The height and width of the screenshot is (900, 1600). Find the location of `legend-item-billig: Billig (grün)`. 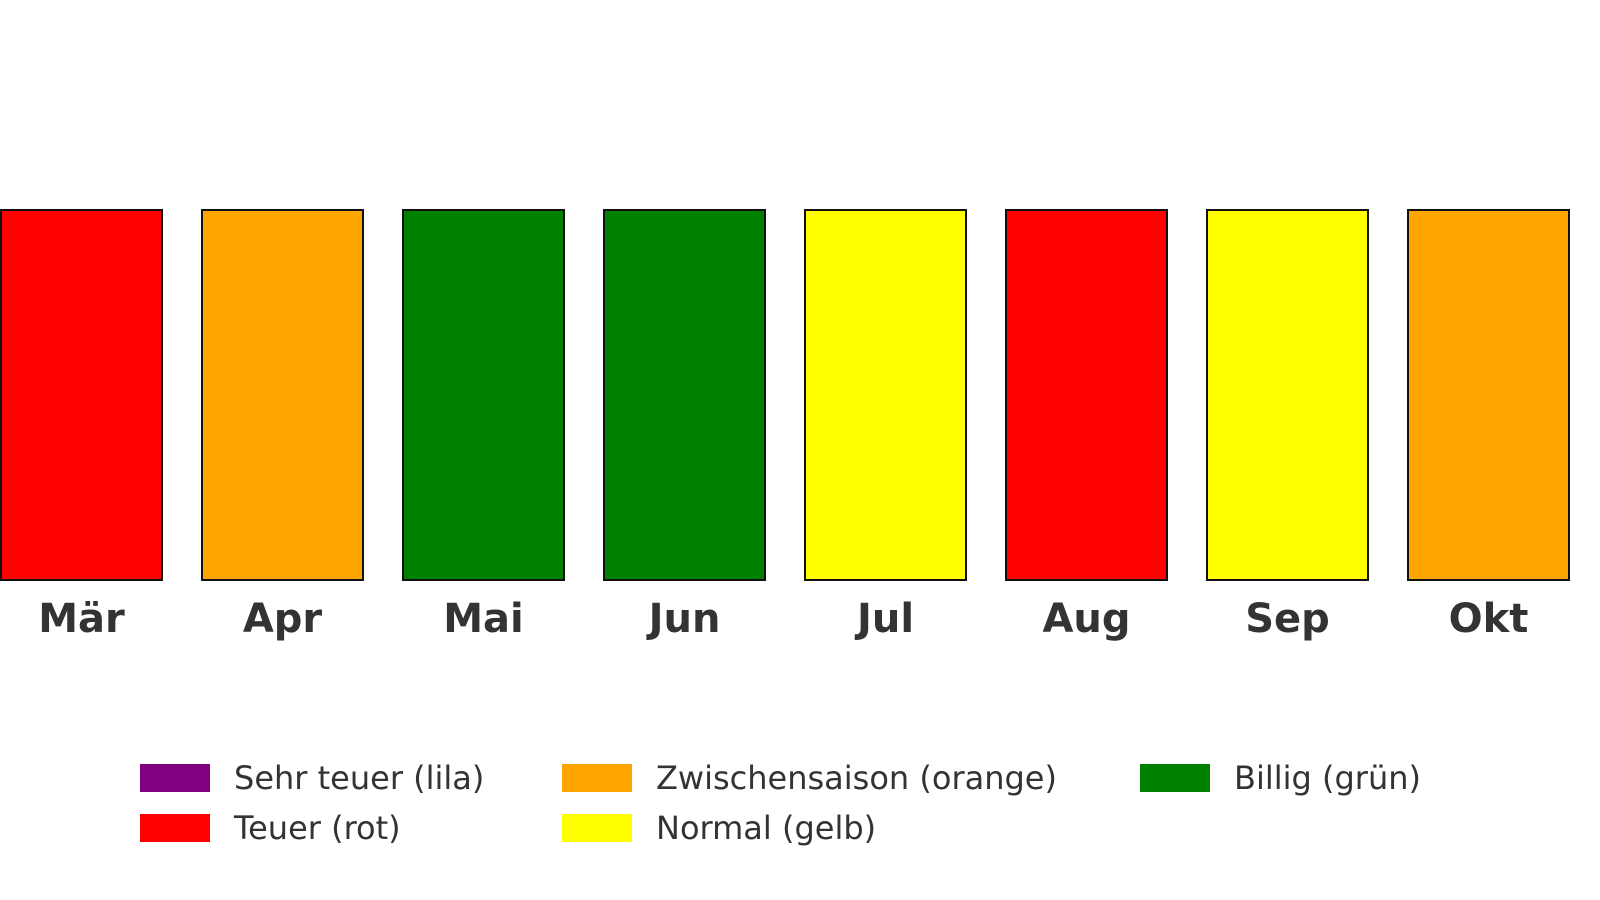

legend-item-billig: Billig (grün) is located at coordinates (1280, 778).